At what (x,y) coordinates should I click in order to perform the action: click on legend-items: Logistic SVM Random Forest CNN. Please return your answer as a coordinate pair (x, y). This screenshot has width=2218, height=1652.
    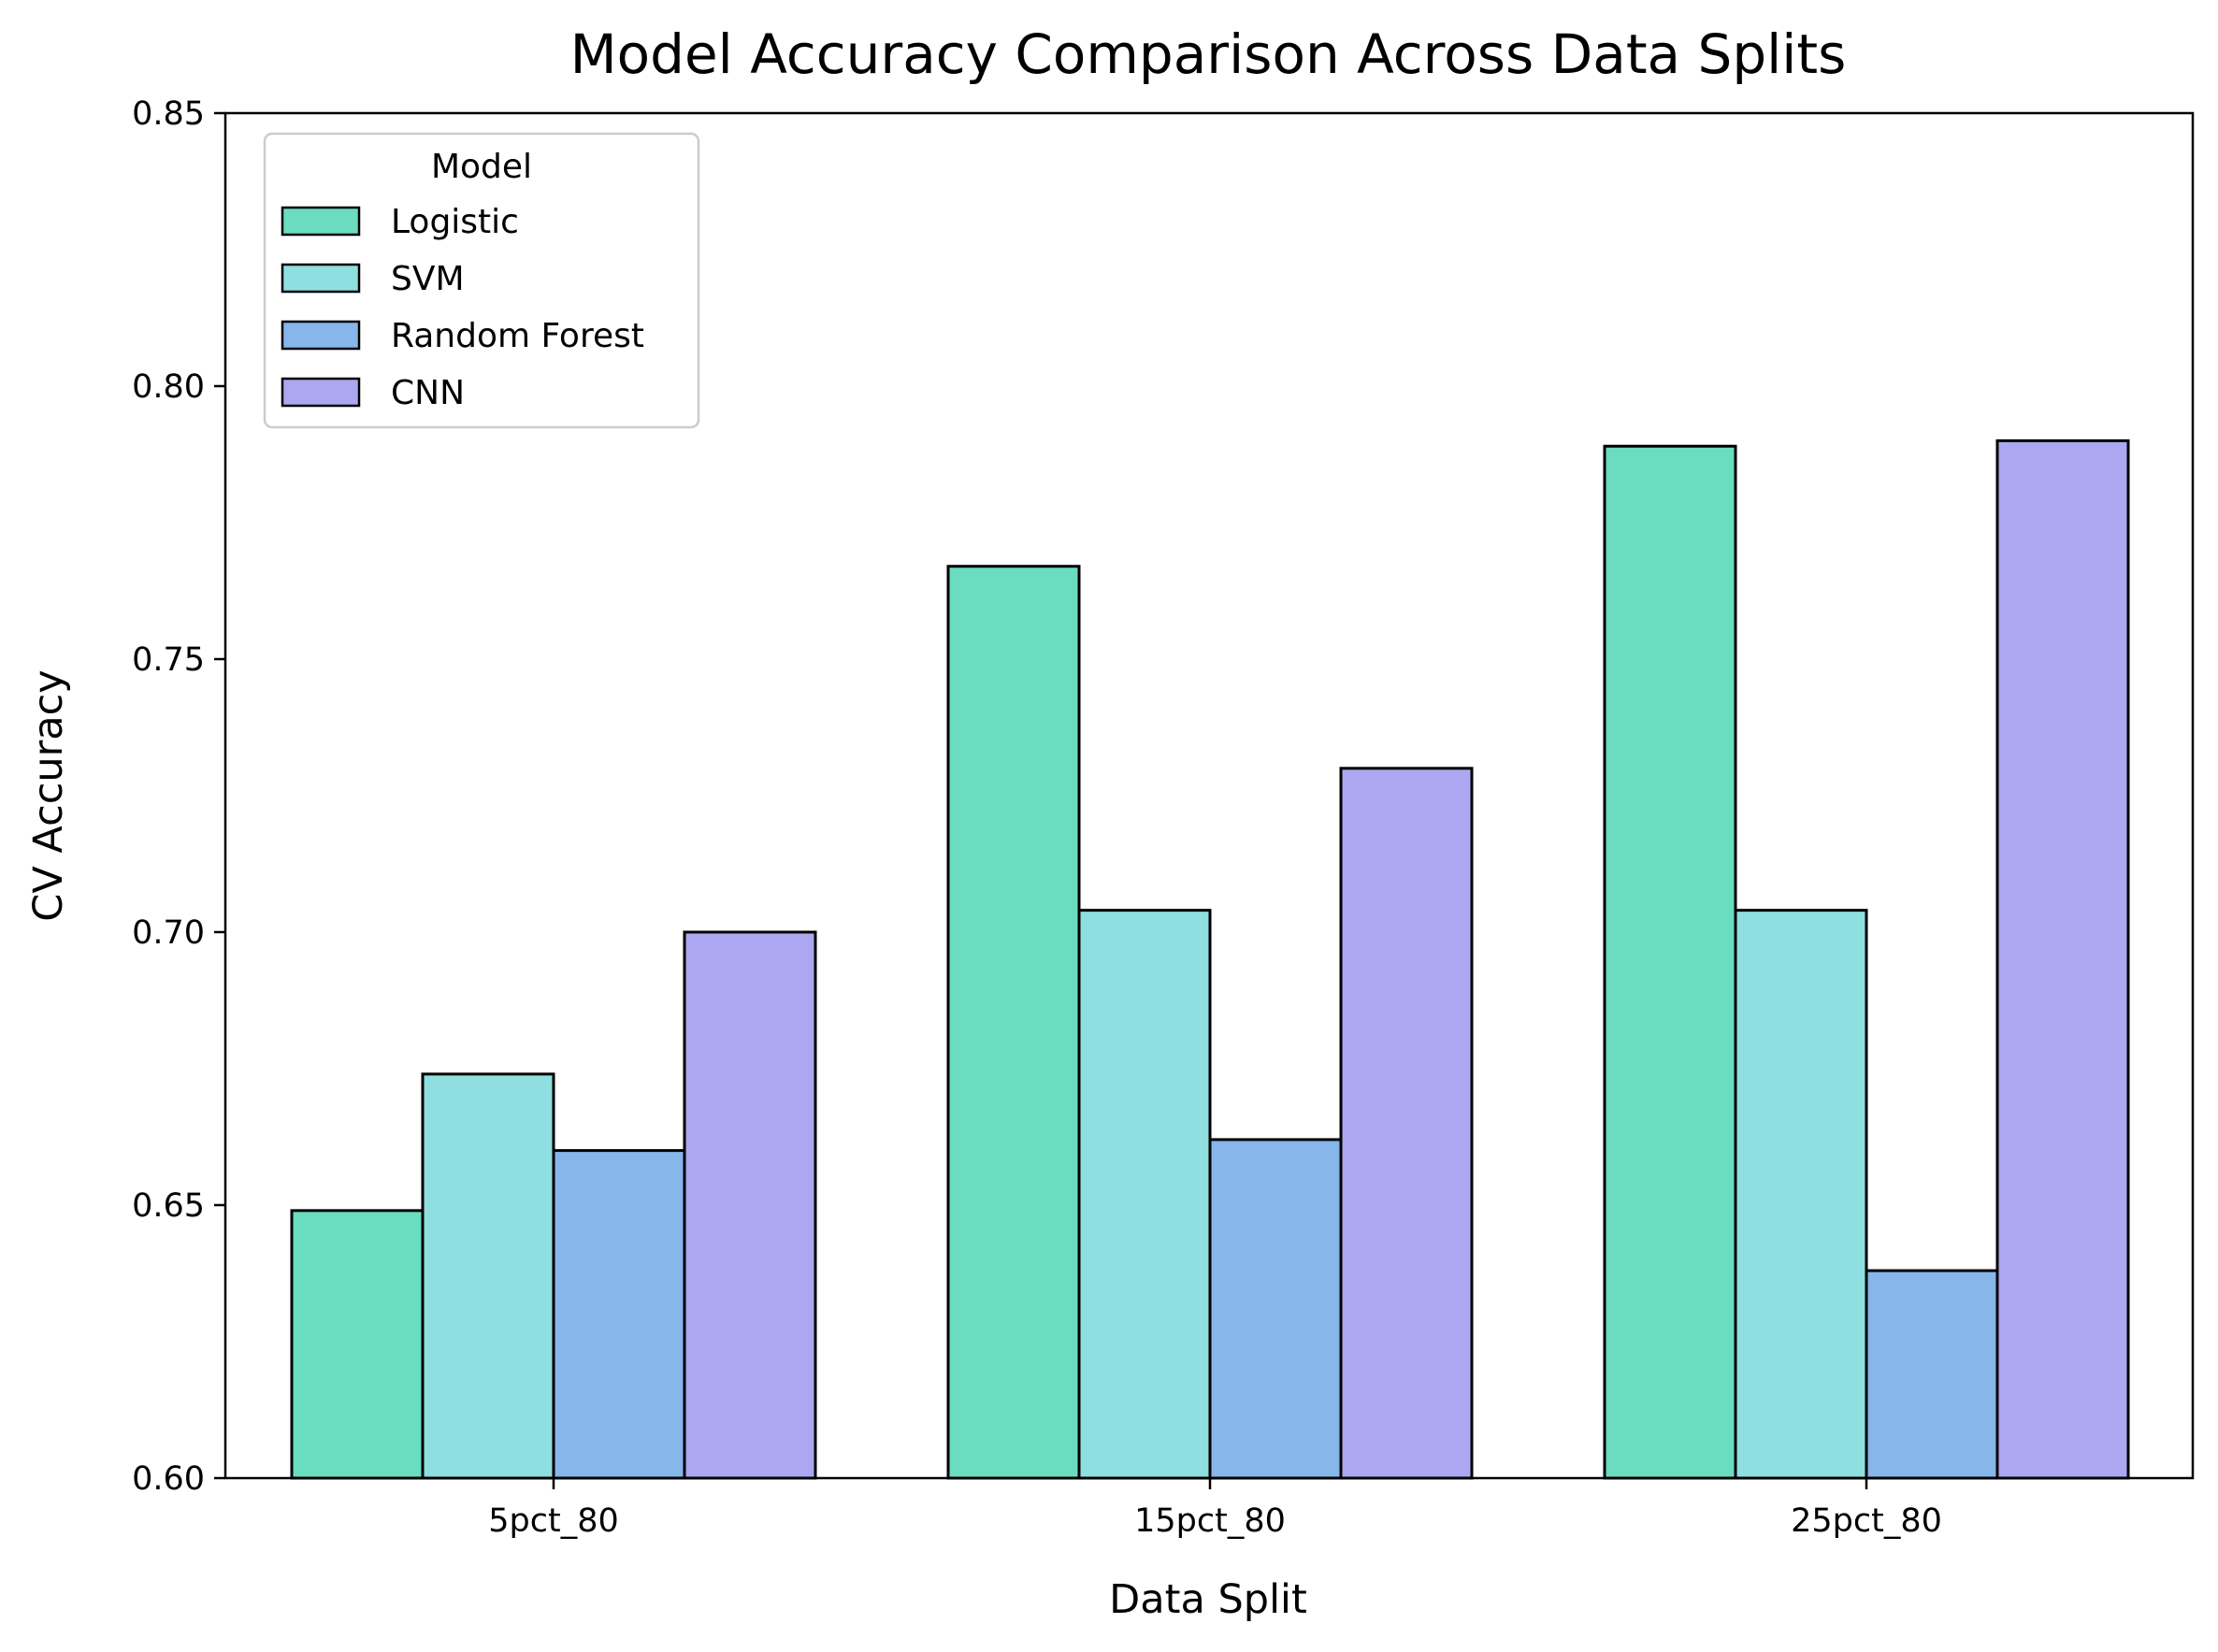
    Looking at the image, I should click on (462, 308).